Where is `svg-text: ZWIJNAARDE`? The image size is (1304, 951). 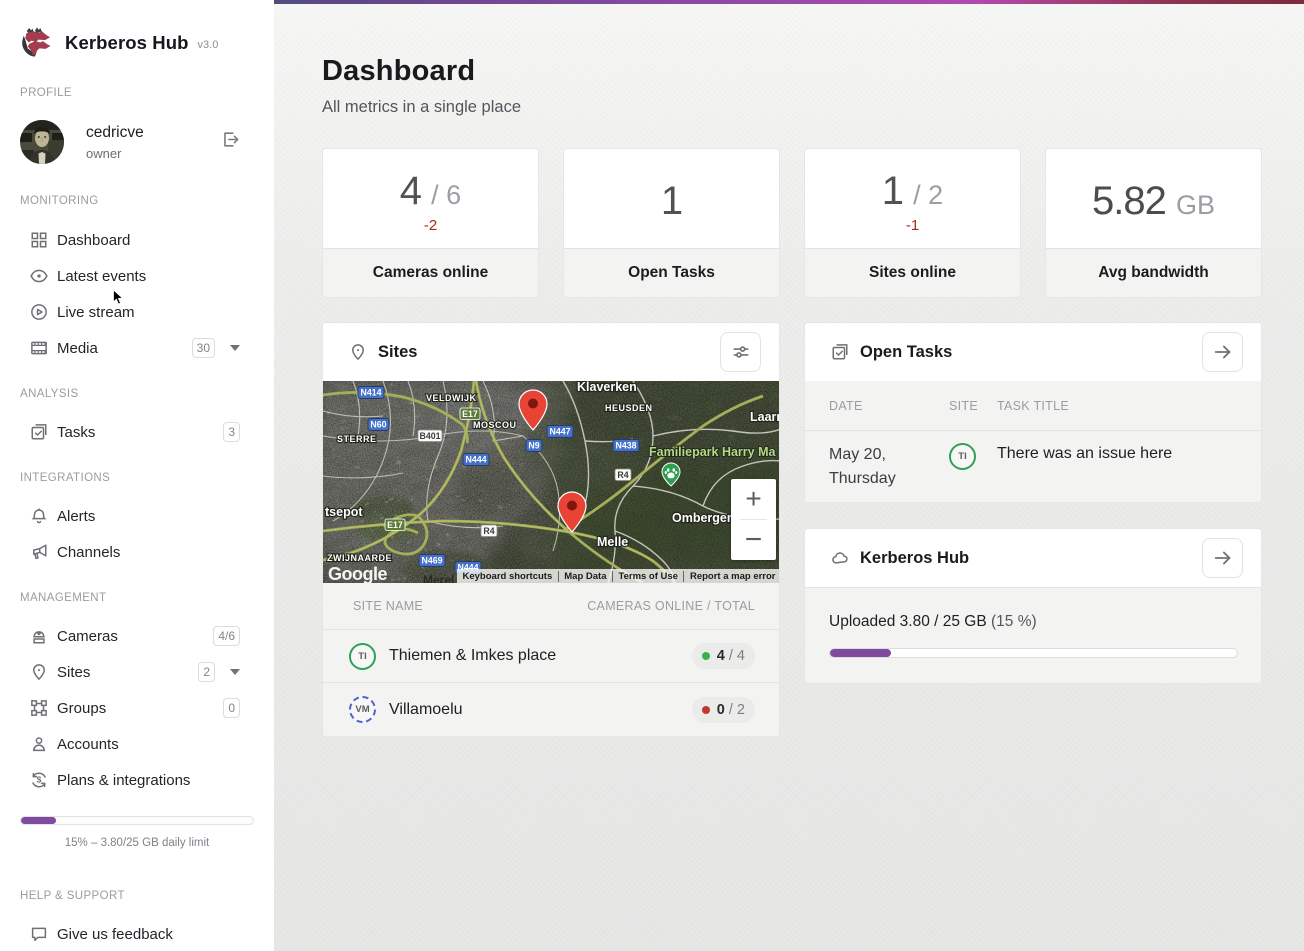 svg-text: ZWIJNAARDE is located at coordinates (359, 558).